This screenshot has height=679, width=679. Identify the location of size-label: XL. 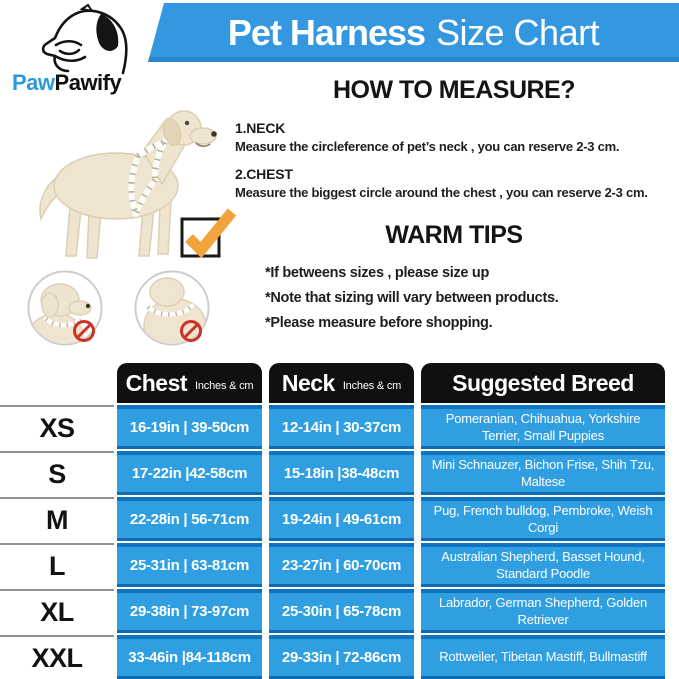
(57, 611).